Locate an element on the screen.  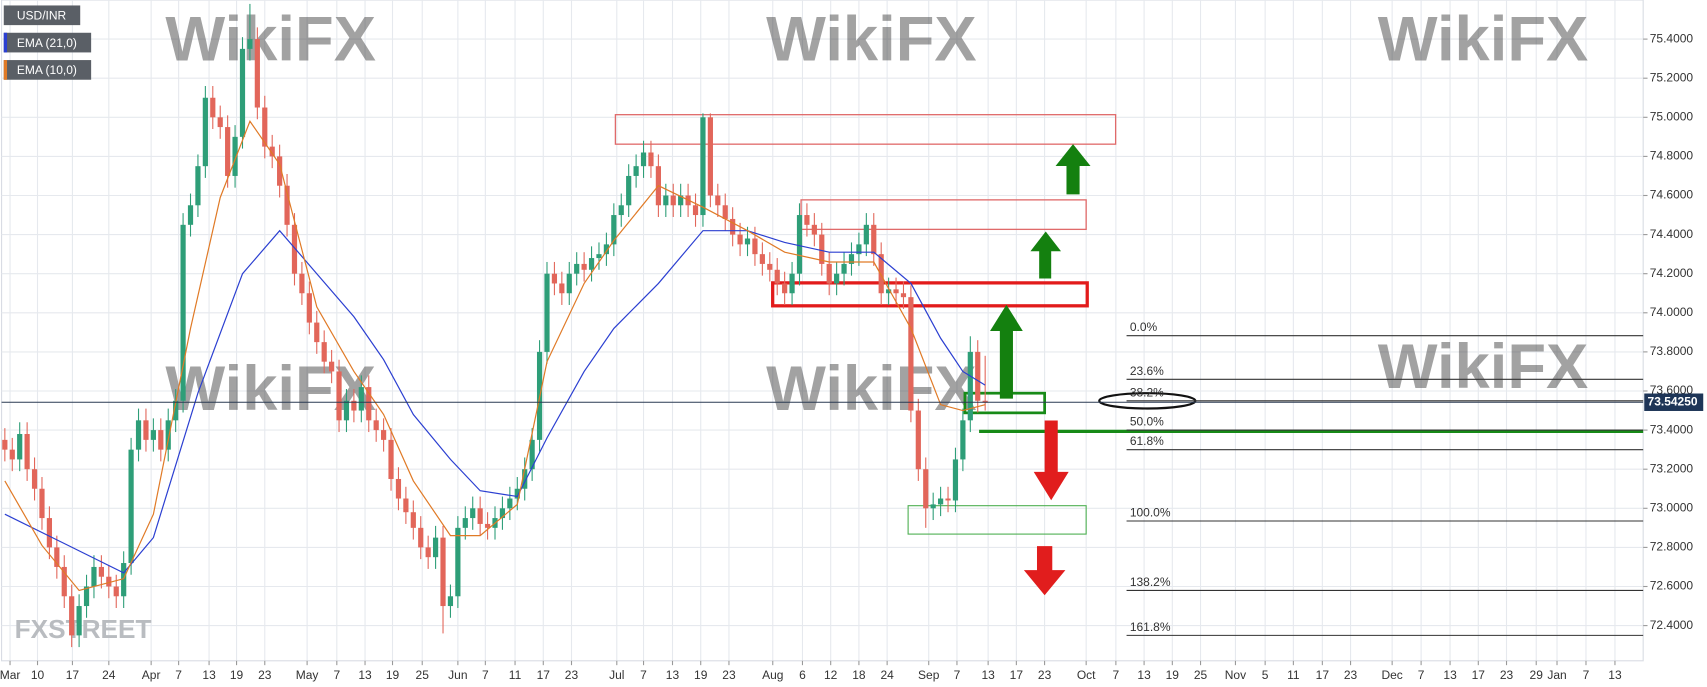
y-tick-label: 75.0000 is located at coordinates (1672, 116).